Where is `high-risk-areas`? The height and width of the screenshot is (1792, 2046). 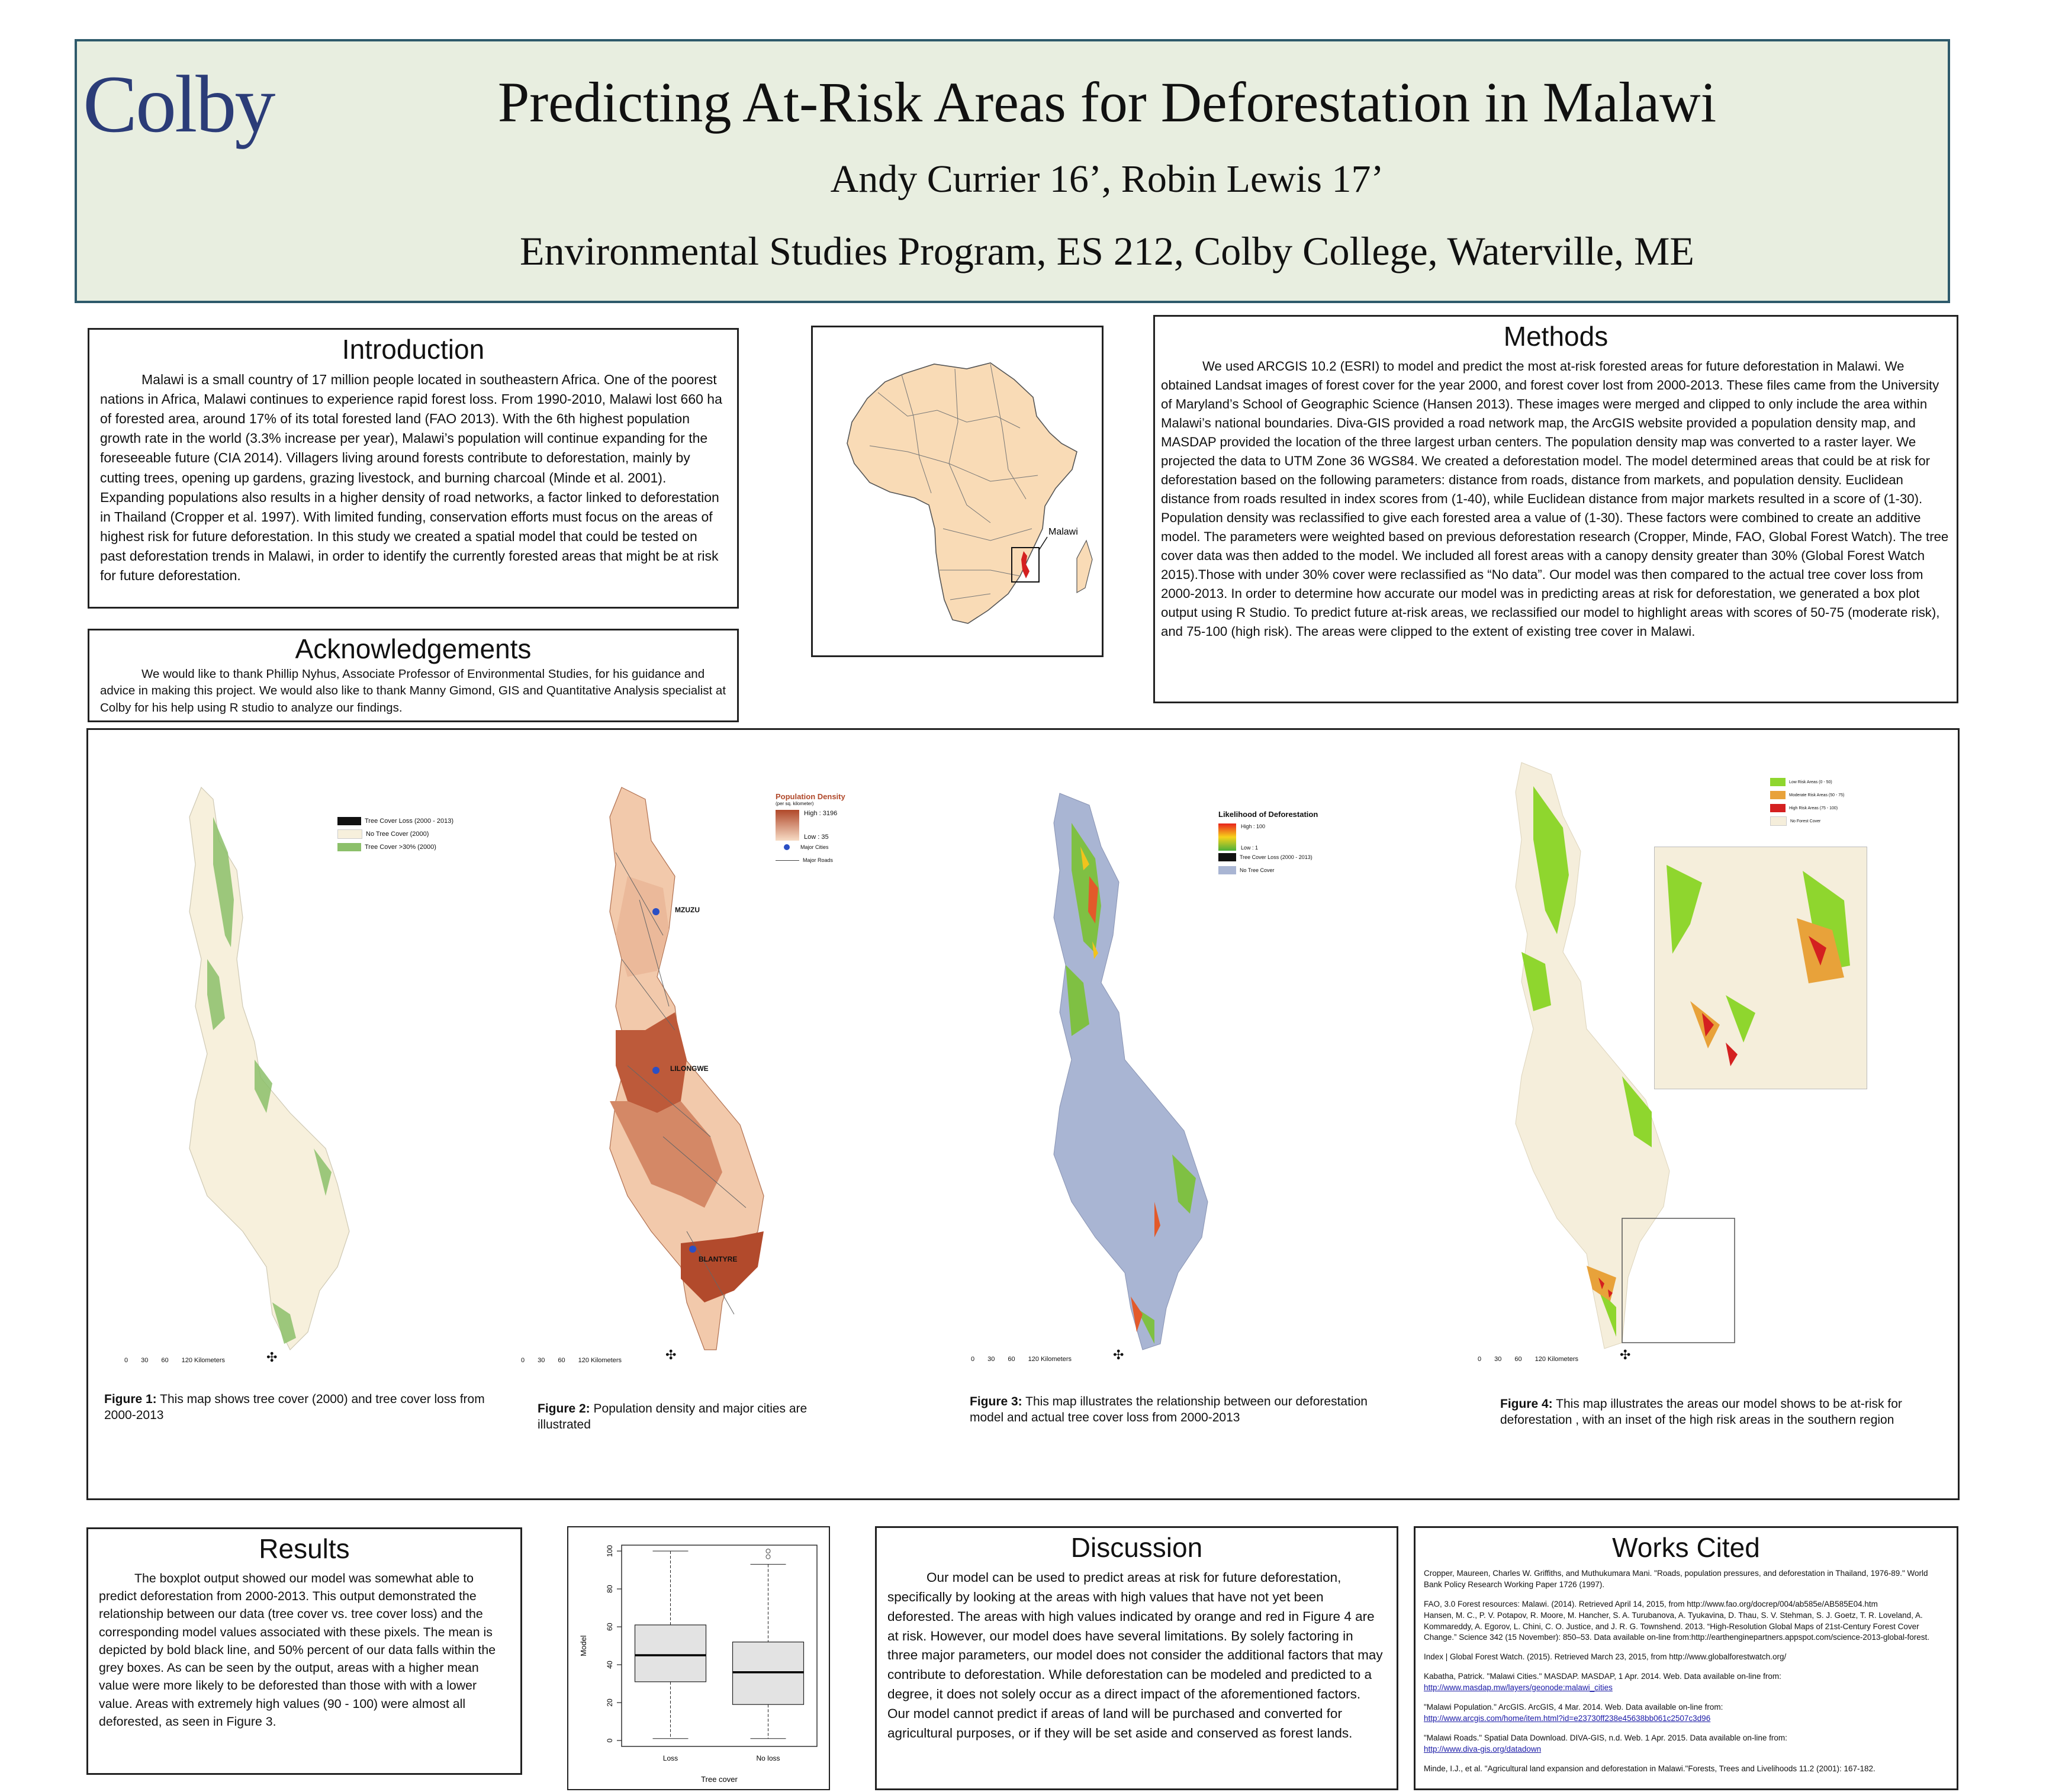 high-risk-areas is located at coordinates (1605, 1288).